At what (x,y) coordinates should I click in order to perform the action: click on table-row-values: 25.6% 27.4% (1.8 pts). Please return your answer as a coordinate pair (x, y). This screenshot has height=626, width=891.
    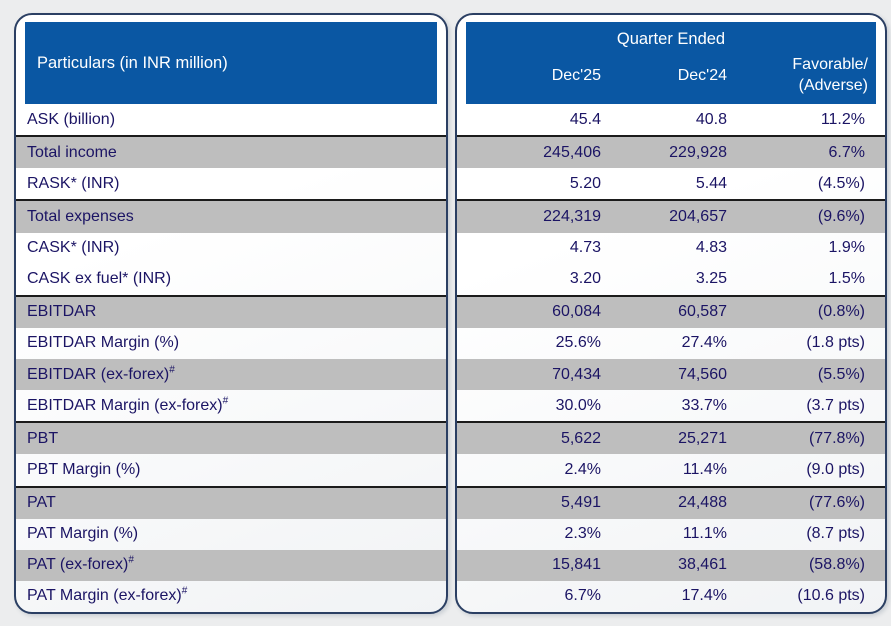
    Looking at the image, I should click on (671, 343).